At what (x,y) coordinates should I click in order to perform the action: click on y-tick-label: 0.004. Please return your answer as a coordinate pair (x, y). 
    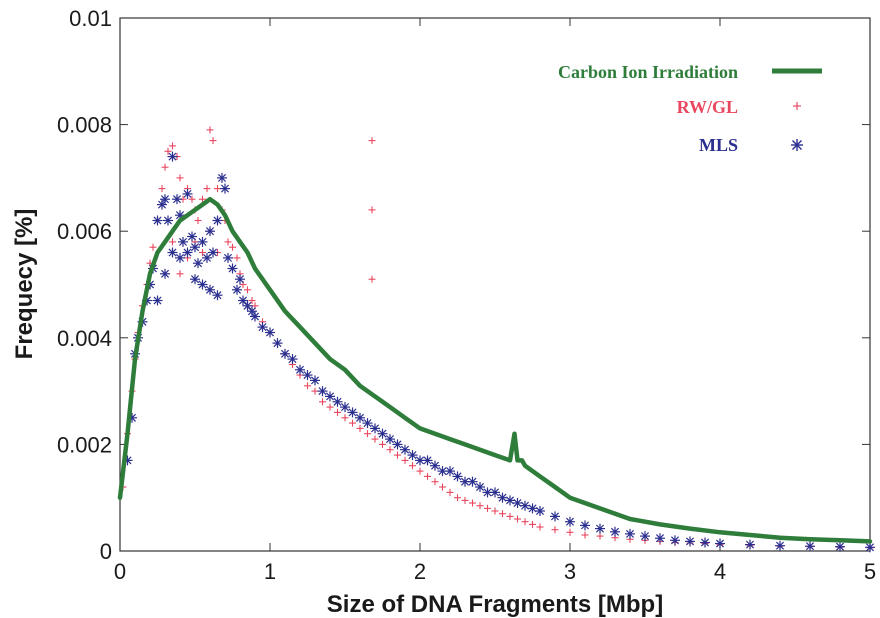
    Looking at the image, I should click on (84, 338).